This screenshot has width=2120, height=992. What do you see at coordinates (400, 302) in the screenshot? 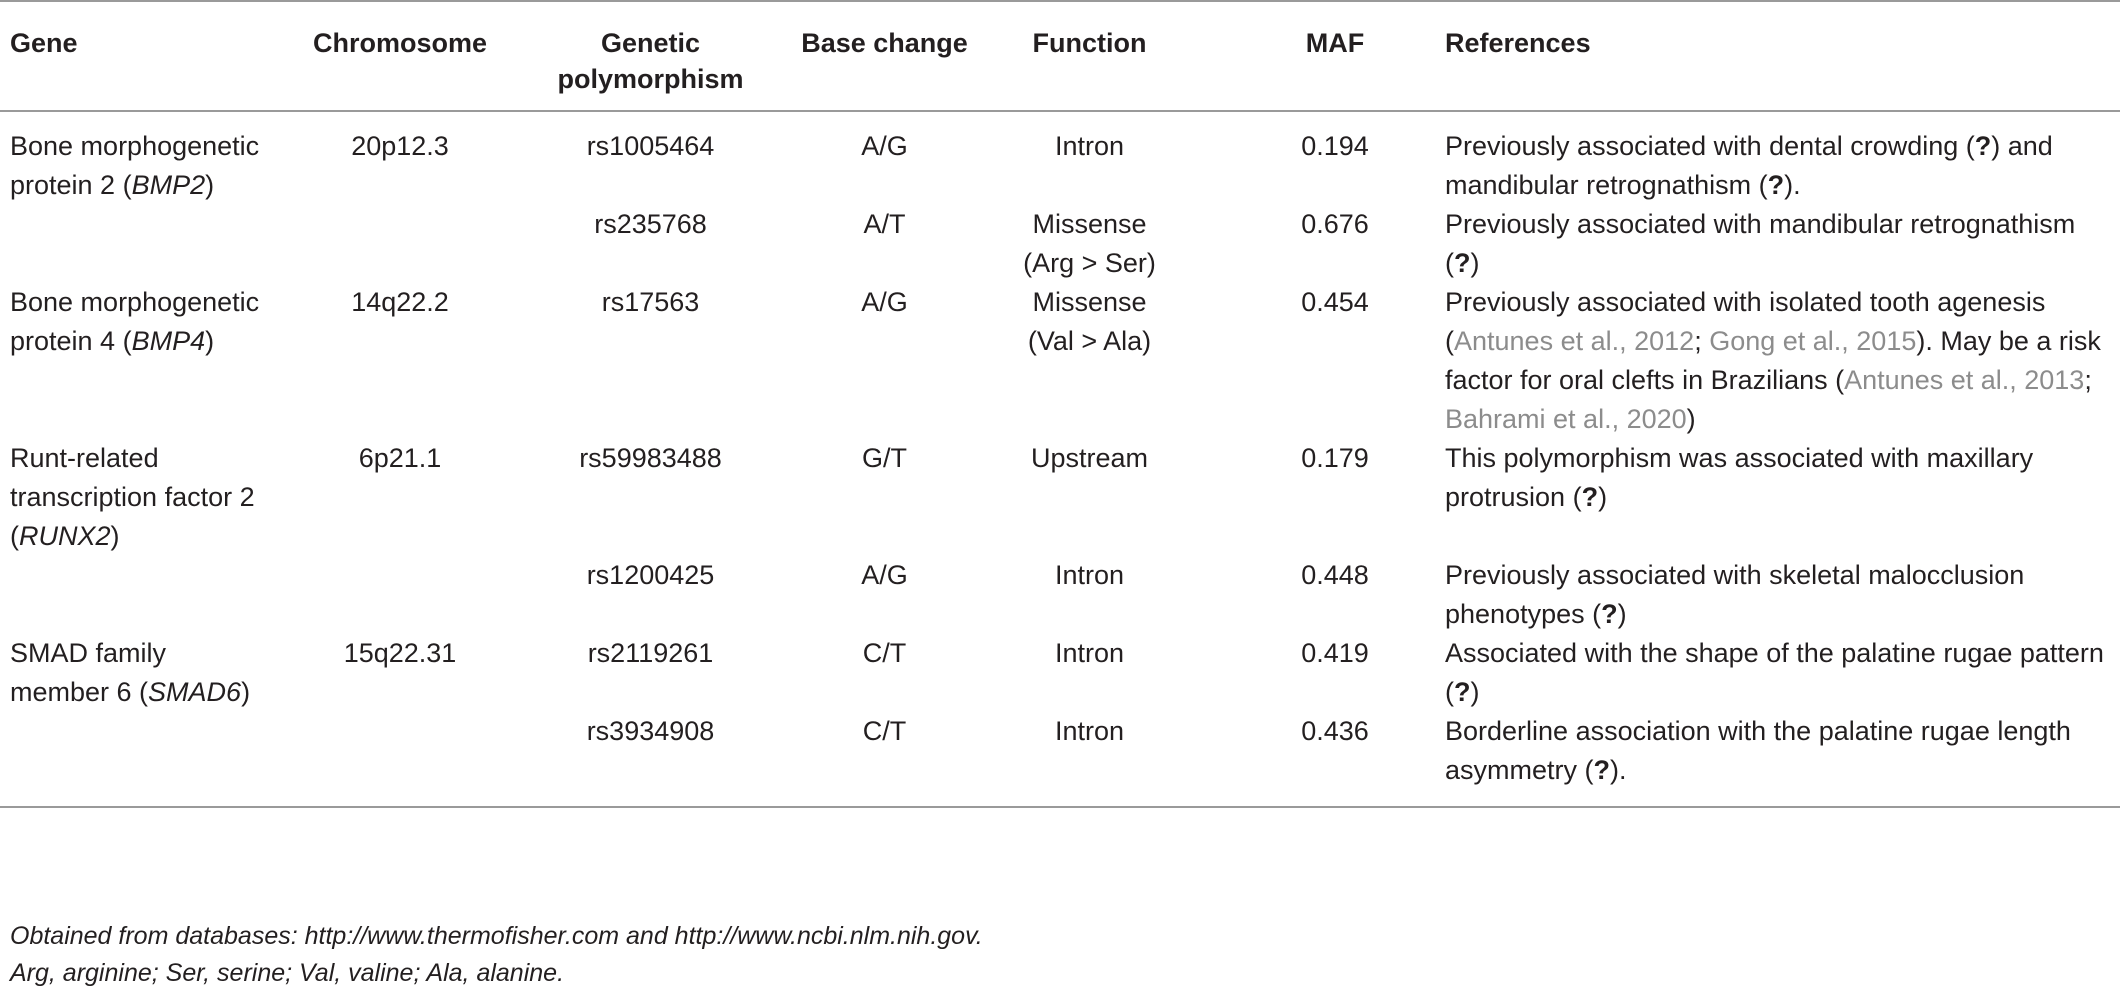
I see `chromosome-cell: 14q22.2` at bounding box center [400, 302].